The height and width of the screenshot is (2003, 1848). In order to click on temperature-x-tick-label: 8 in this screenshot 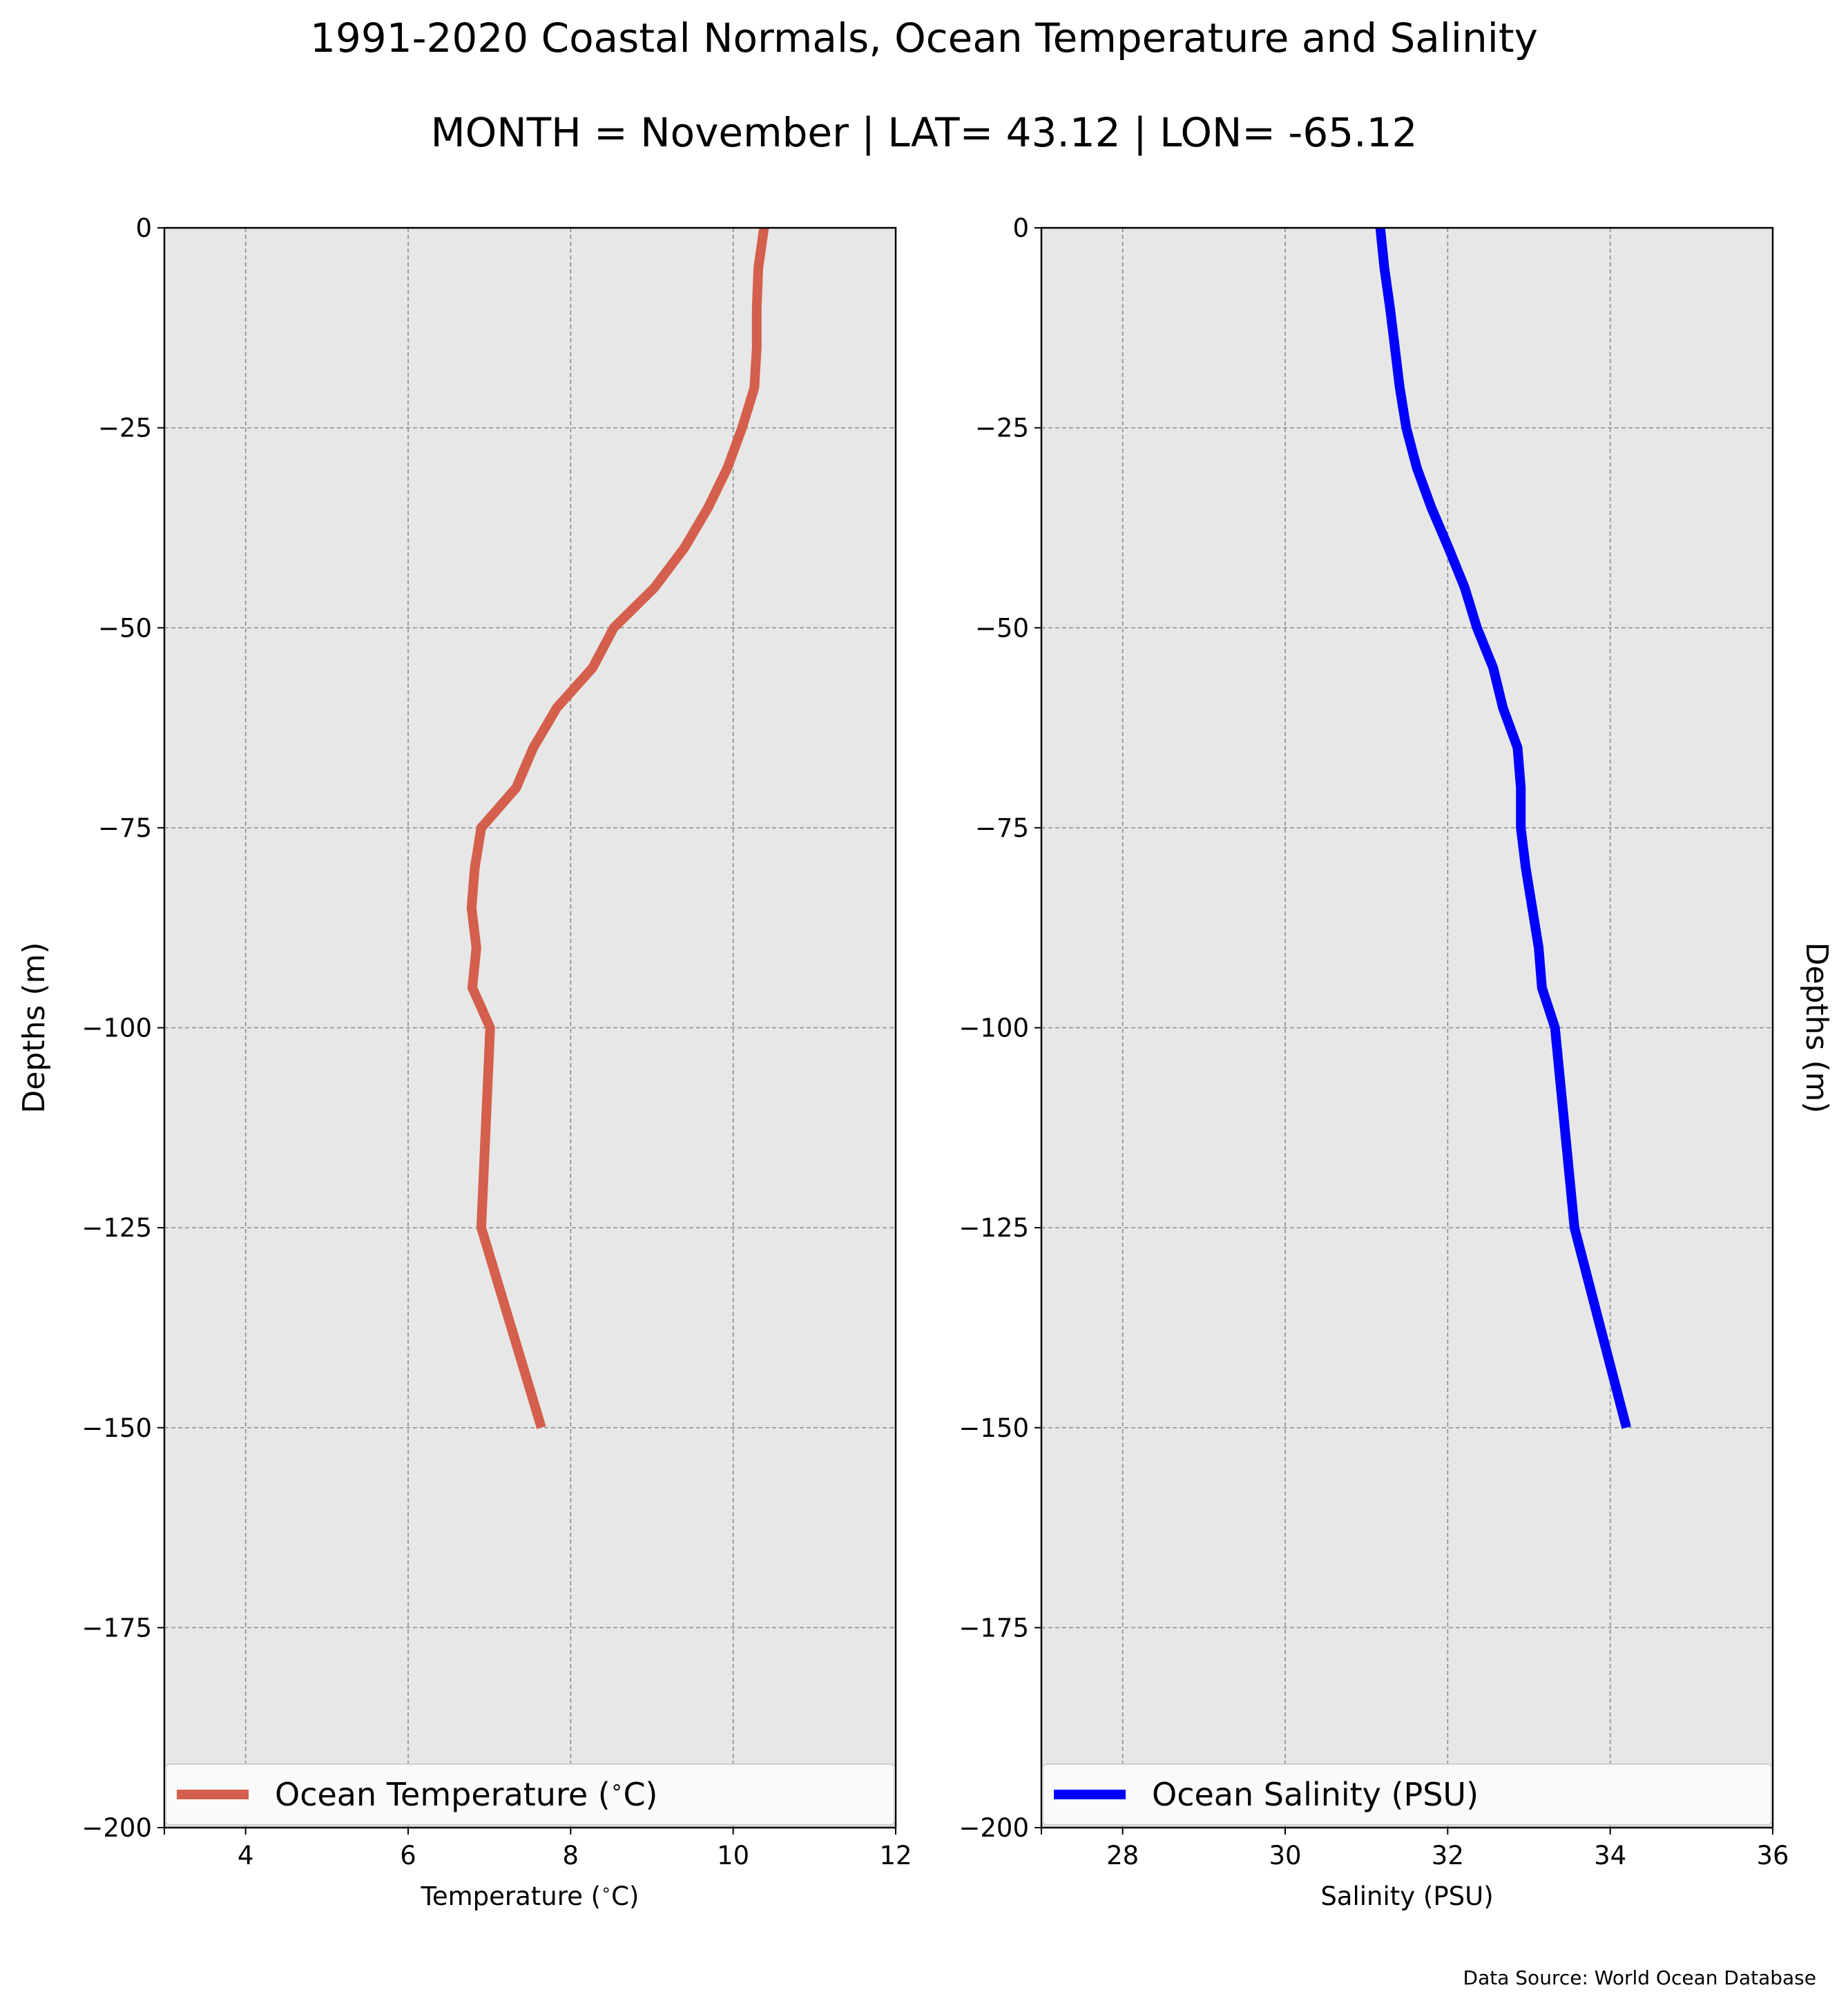, I will do `click(571, 1855)`.